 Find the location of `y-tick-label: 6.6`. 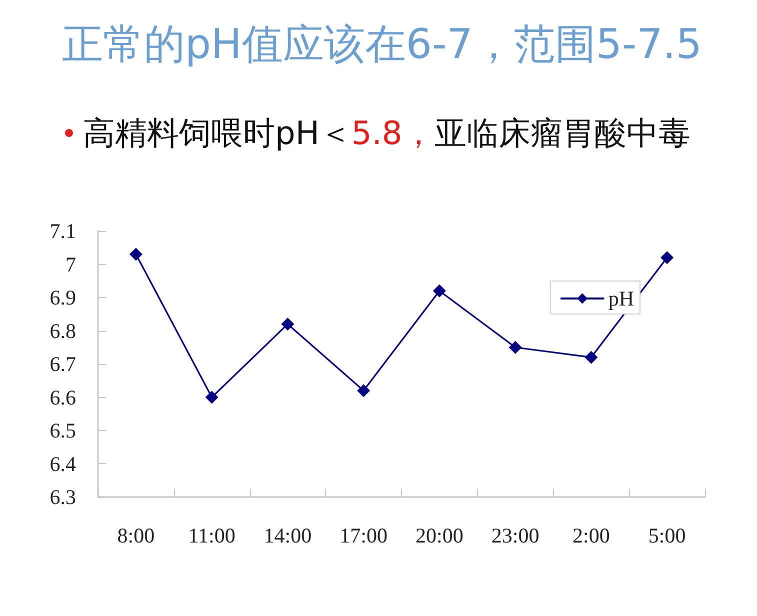

y-tick-label: 6.6 is located at coordinates (63, 397).